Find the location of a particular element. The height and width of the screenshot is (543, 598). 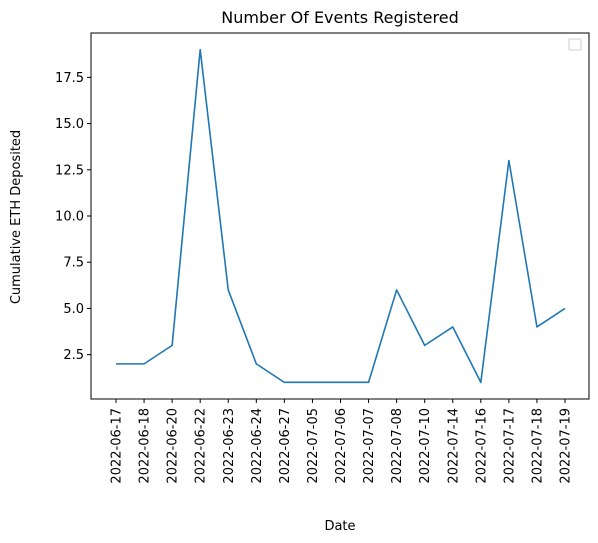

x-tick-label: 2022-06-20 is located at coordinates (173, 446).